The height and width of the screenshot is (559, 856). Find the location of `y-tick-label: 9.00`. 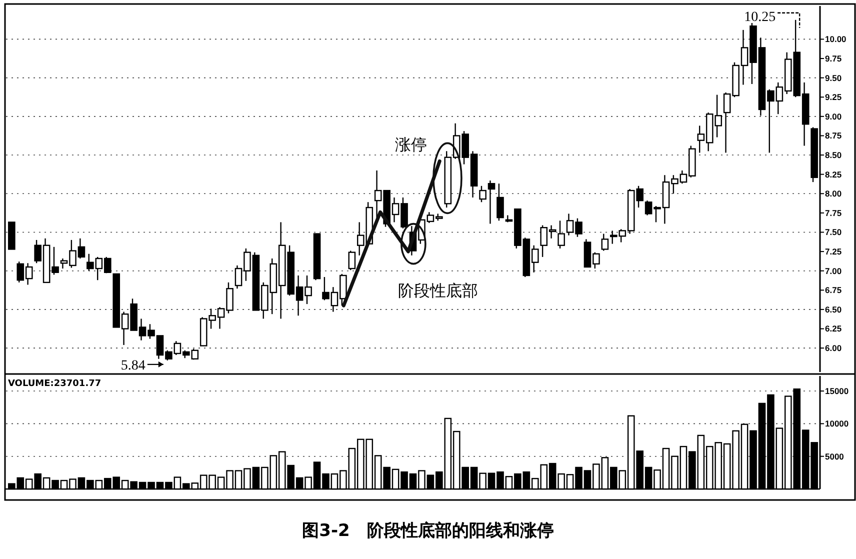

y-tick-label: 9.00 is located at coordinates (833, 116).